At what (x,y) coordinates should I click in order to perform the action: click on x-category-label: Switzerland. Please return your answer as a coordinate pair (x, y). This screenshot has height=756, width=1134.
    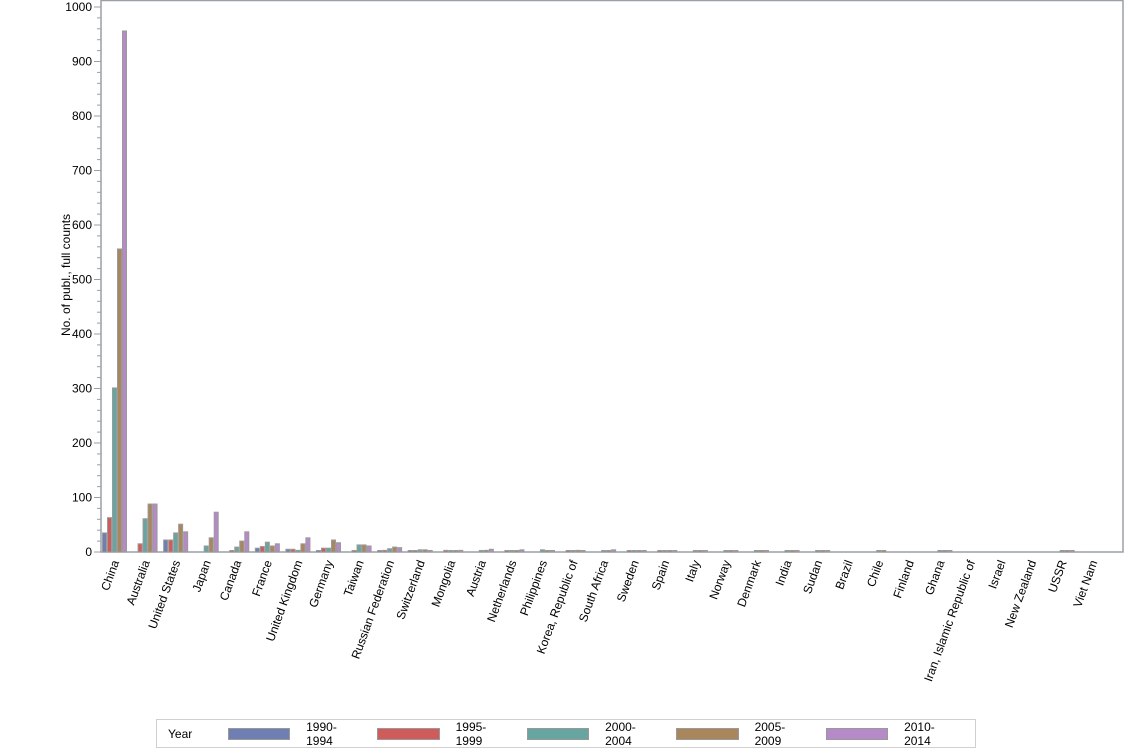
    Looking at the image, I should click on (410, 589).